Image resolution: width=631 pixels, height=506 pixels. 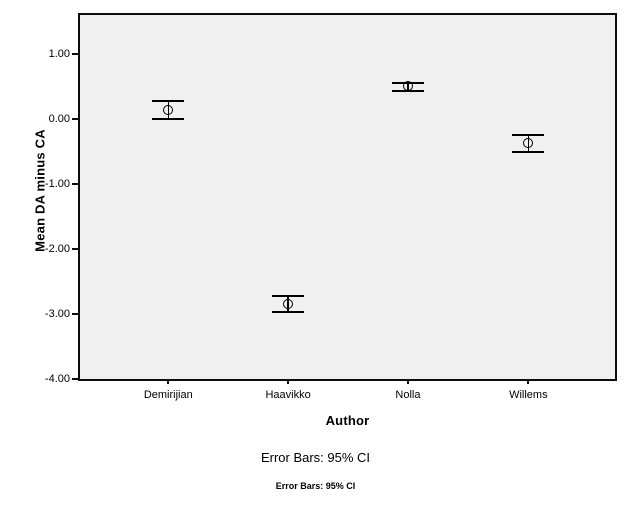 What do you see at coordinates (288, 395) in the screenshot?
I see `x-tick-label: Haavikko` at bounding box center [288, 395].